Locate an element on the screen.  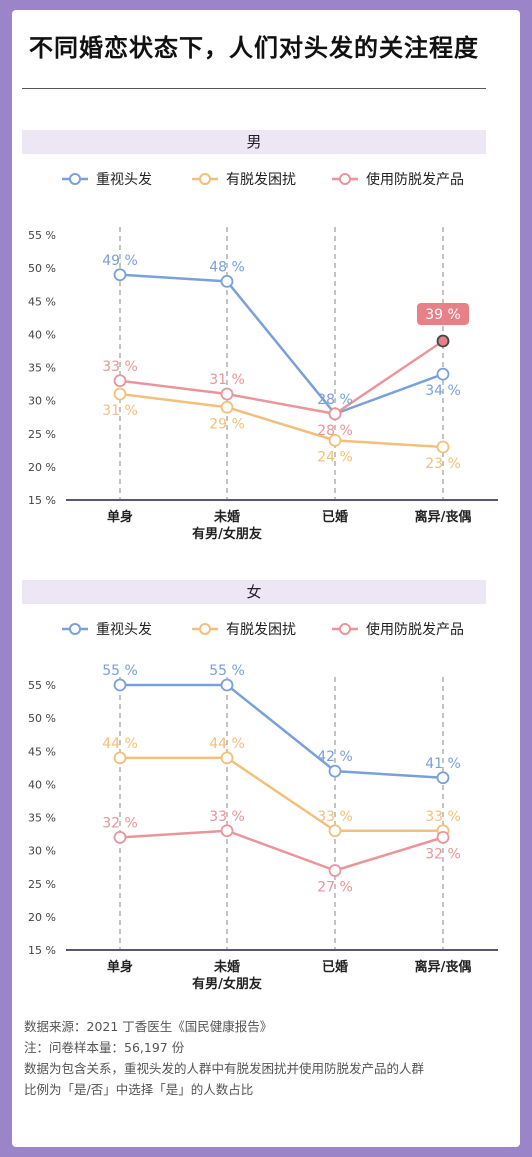
data-label: 34 % is located at coordinates (443, 391).